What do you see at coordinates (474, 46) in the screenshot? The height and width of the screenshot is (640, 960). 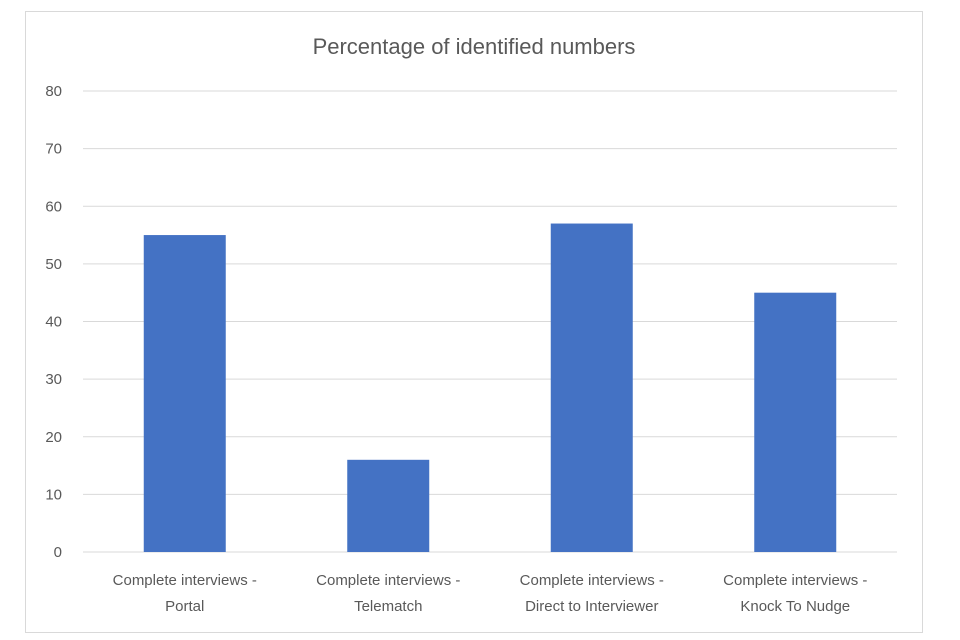 I see `chart-title: Percentage of identified numbers` at bounding box center [474, 46].